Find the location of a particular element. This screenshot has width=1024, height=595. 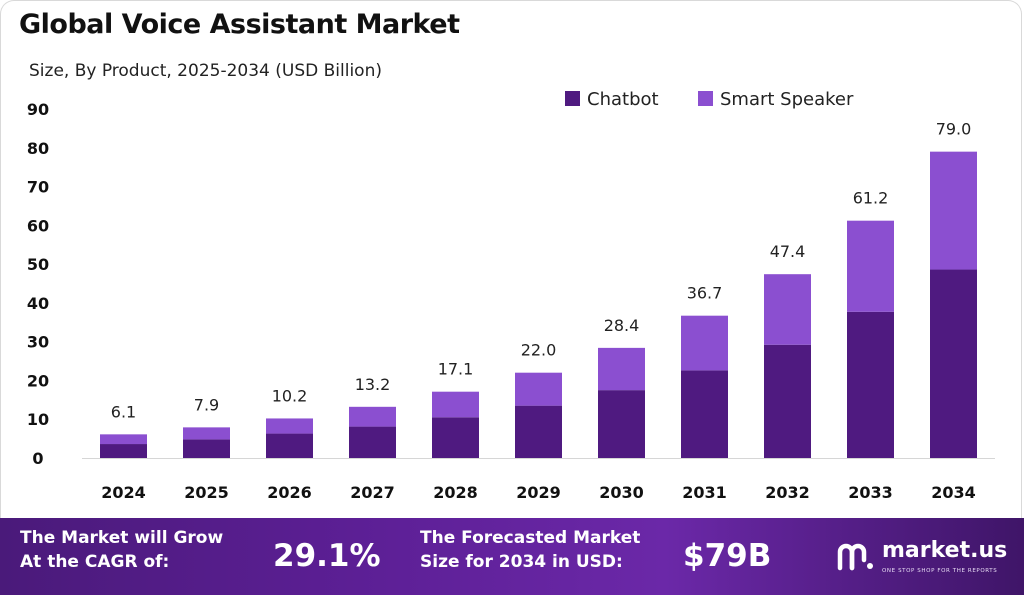

total-data-label: 22.0 is located at coordinates (539, 350).